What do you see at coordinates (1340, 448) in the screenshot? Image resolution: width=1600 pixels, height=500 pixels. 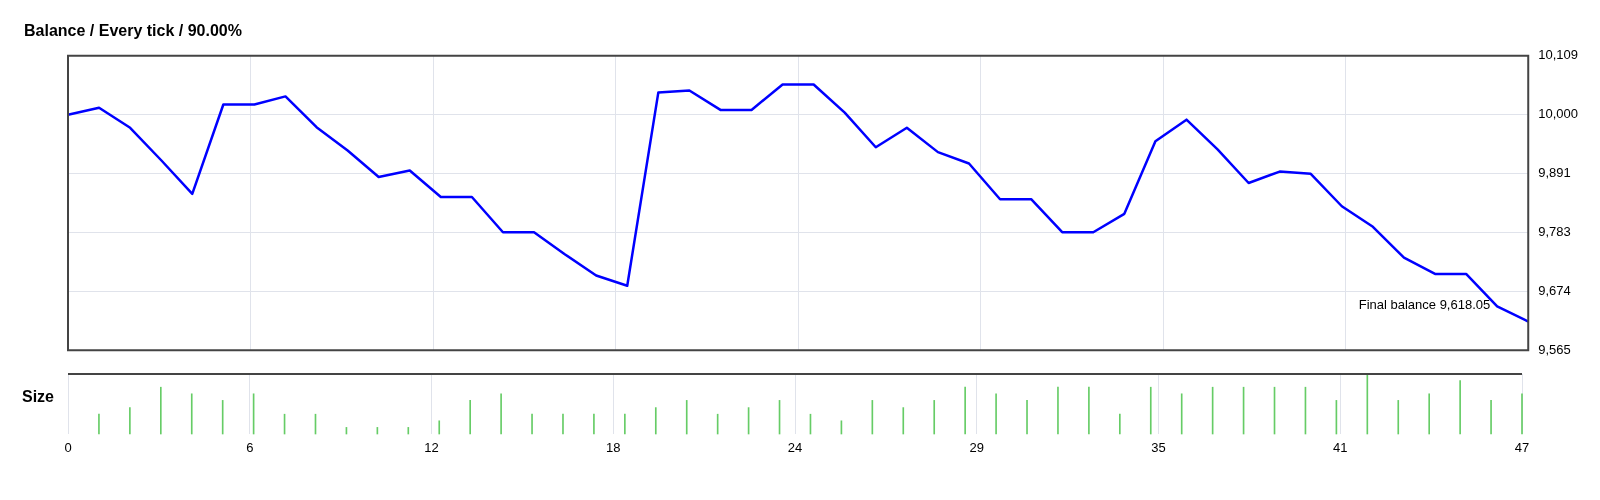 I see `x-tick-label: 41` at bounding box center [1340, 448].